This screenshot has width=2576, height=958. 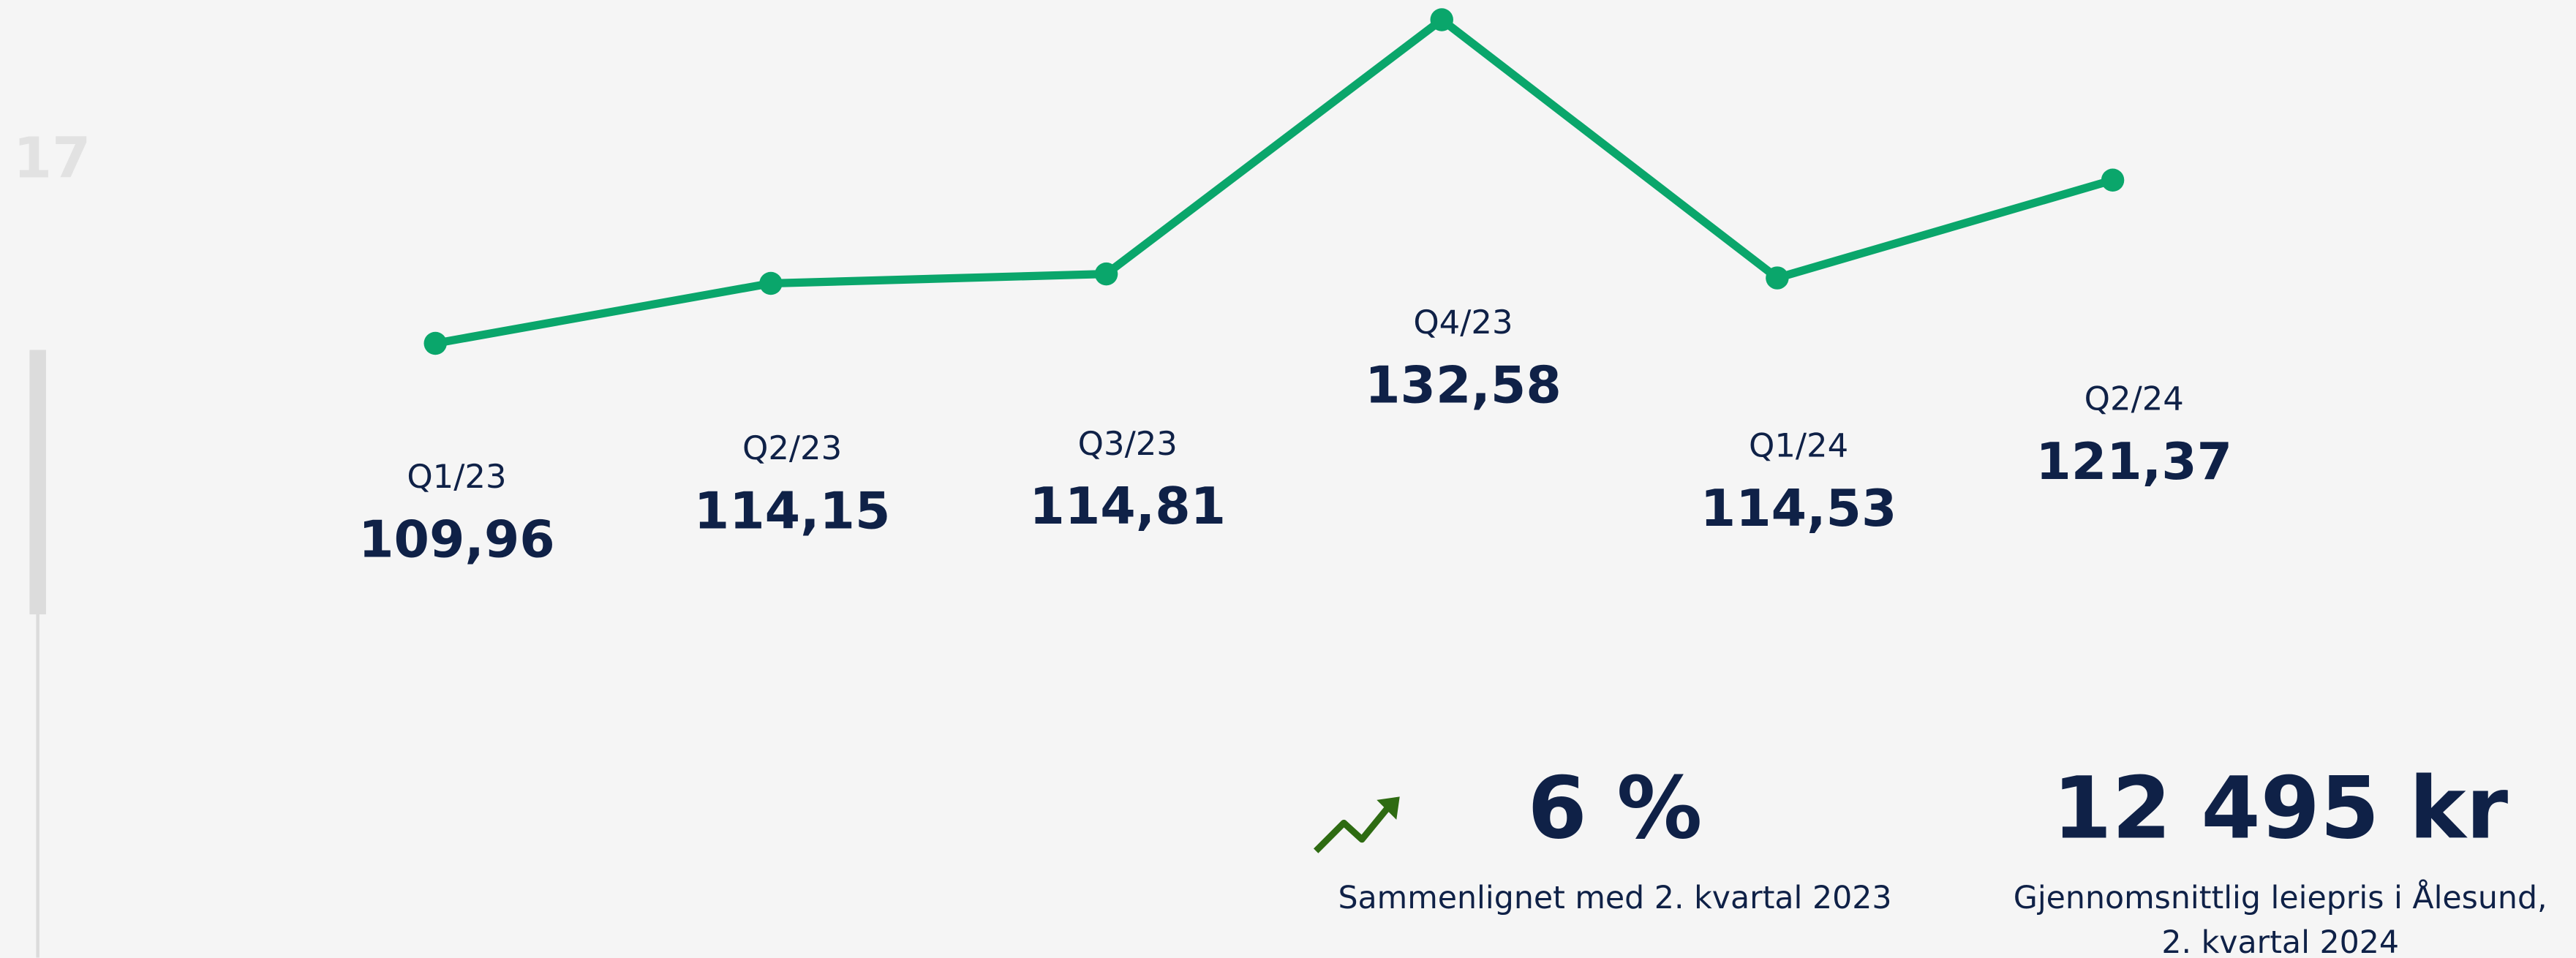 I want to click on stat-value: 12 495 kr, so click(x=2280, y=809).